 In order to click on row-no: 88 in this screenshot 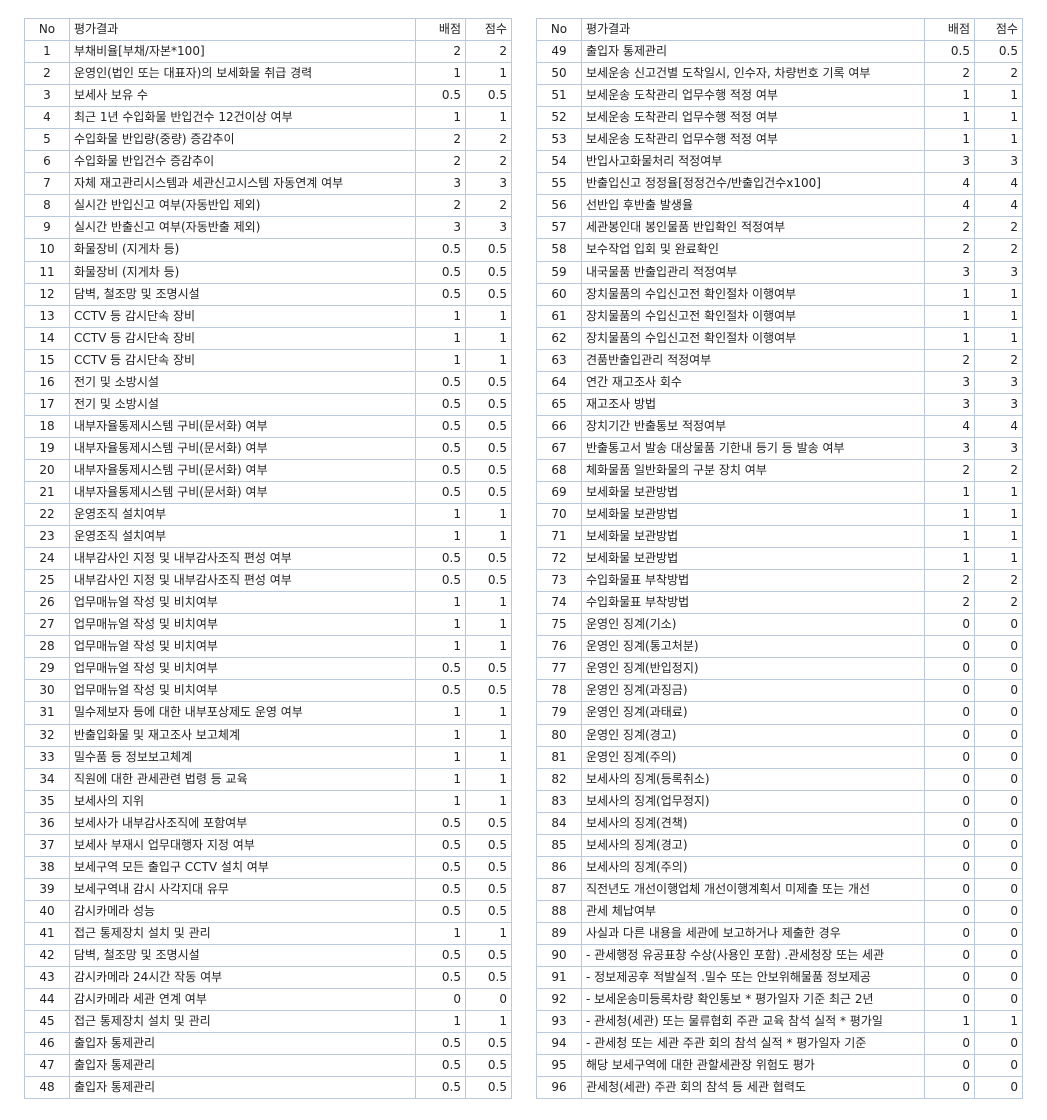, I will do `click(559, 911)`.